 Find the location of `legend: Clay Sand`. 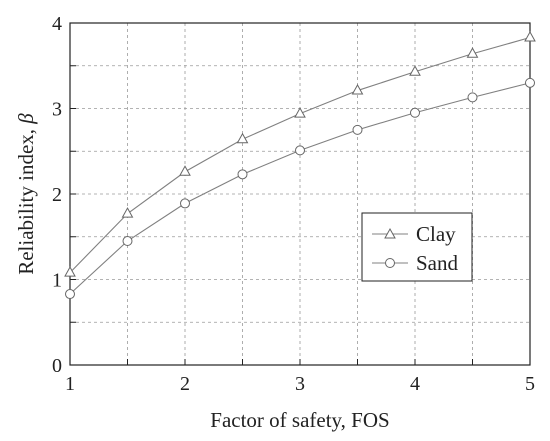

legend: Clay Sand is located at coordinates (417, 247).